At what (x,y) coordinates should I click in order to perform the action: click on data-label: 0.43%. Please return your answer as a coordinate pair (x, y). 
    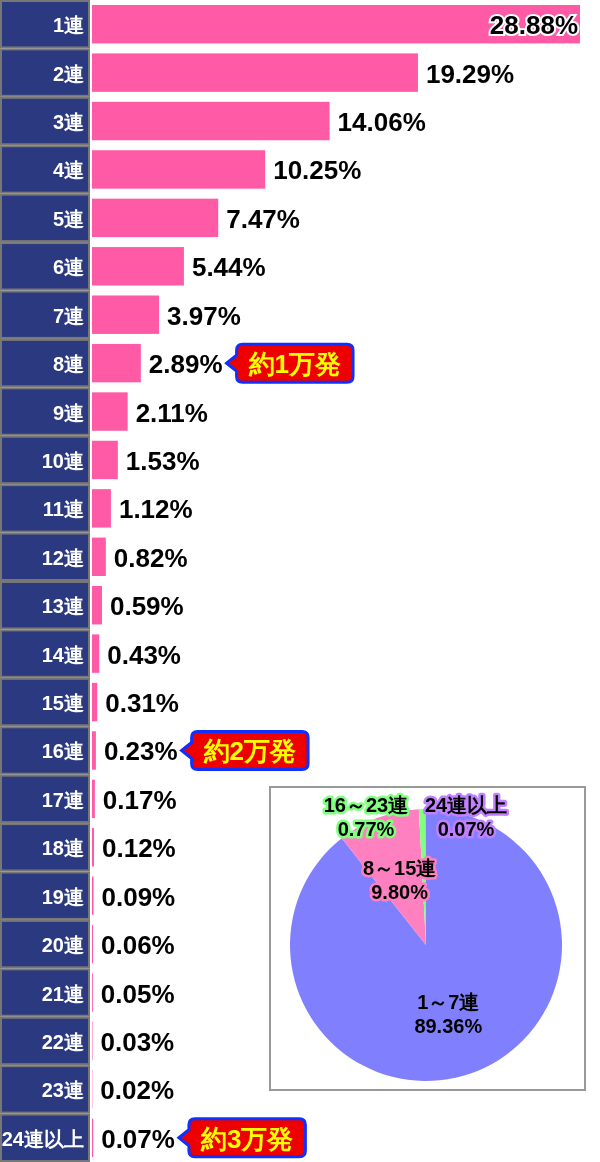
    Looking at the image, I should click on (144, 654).